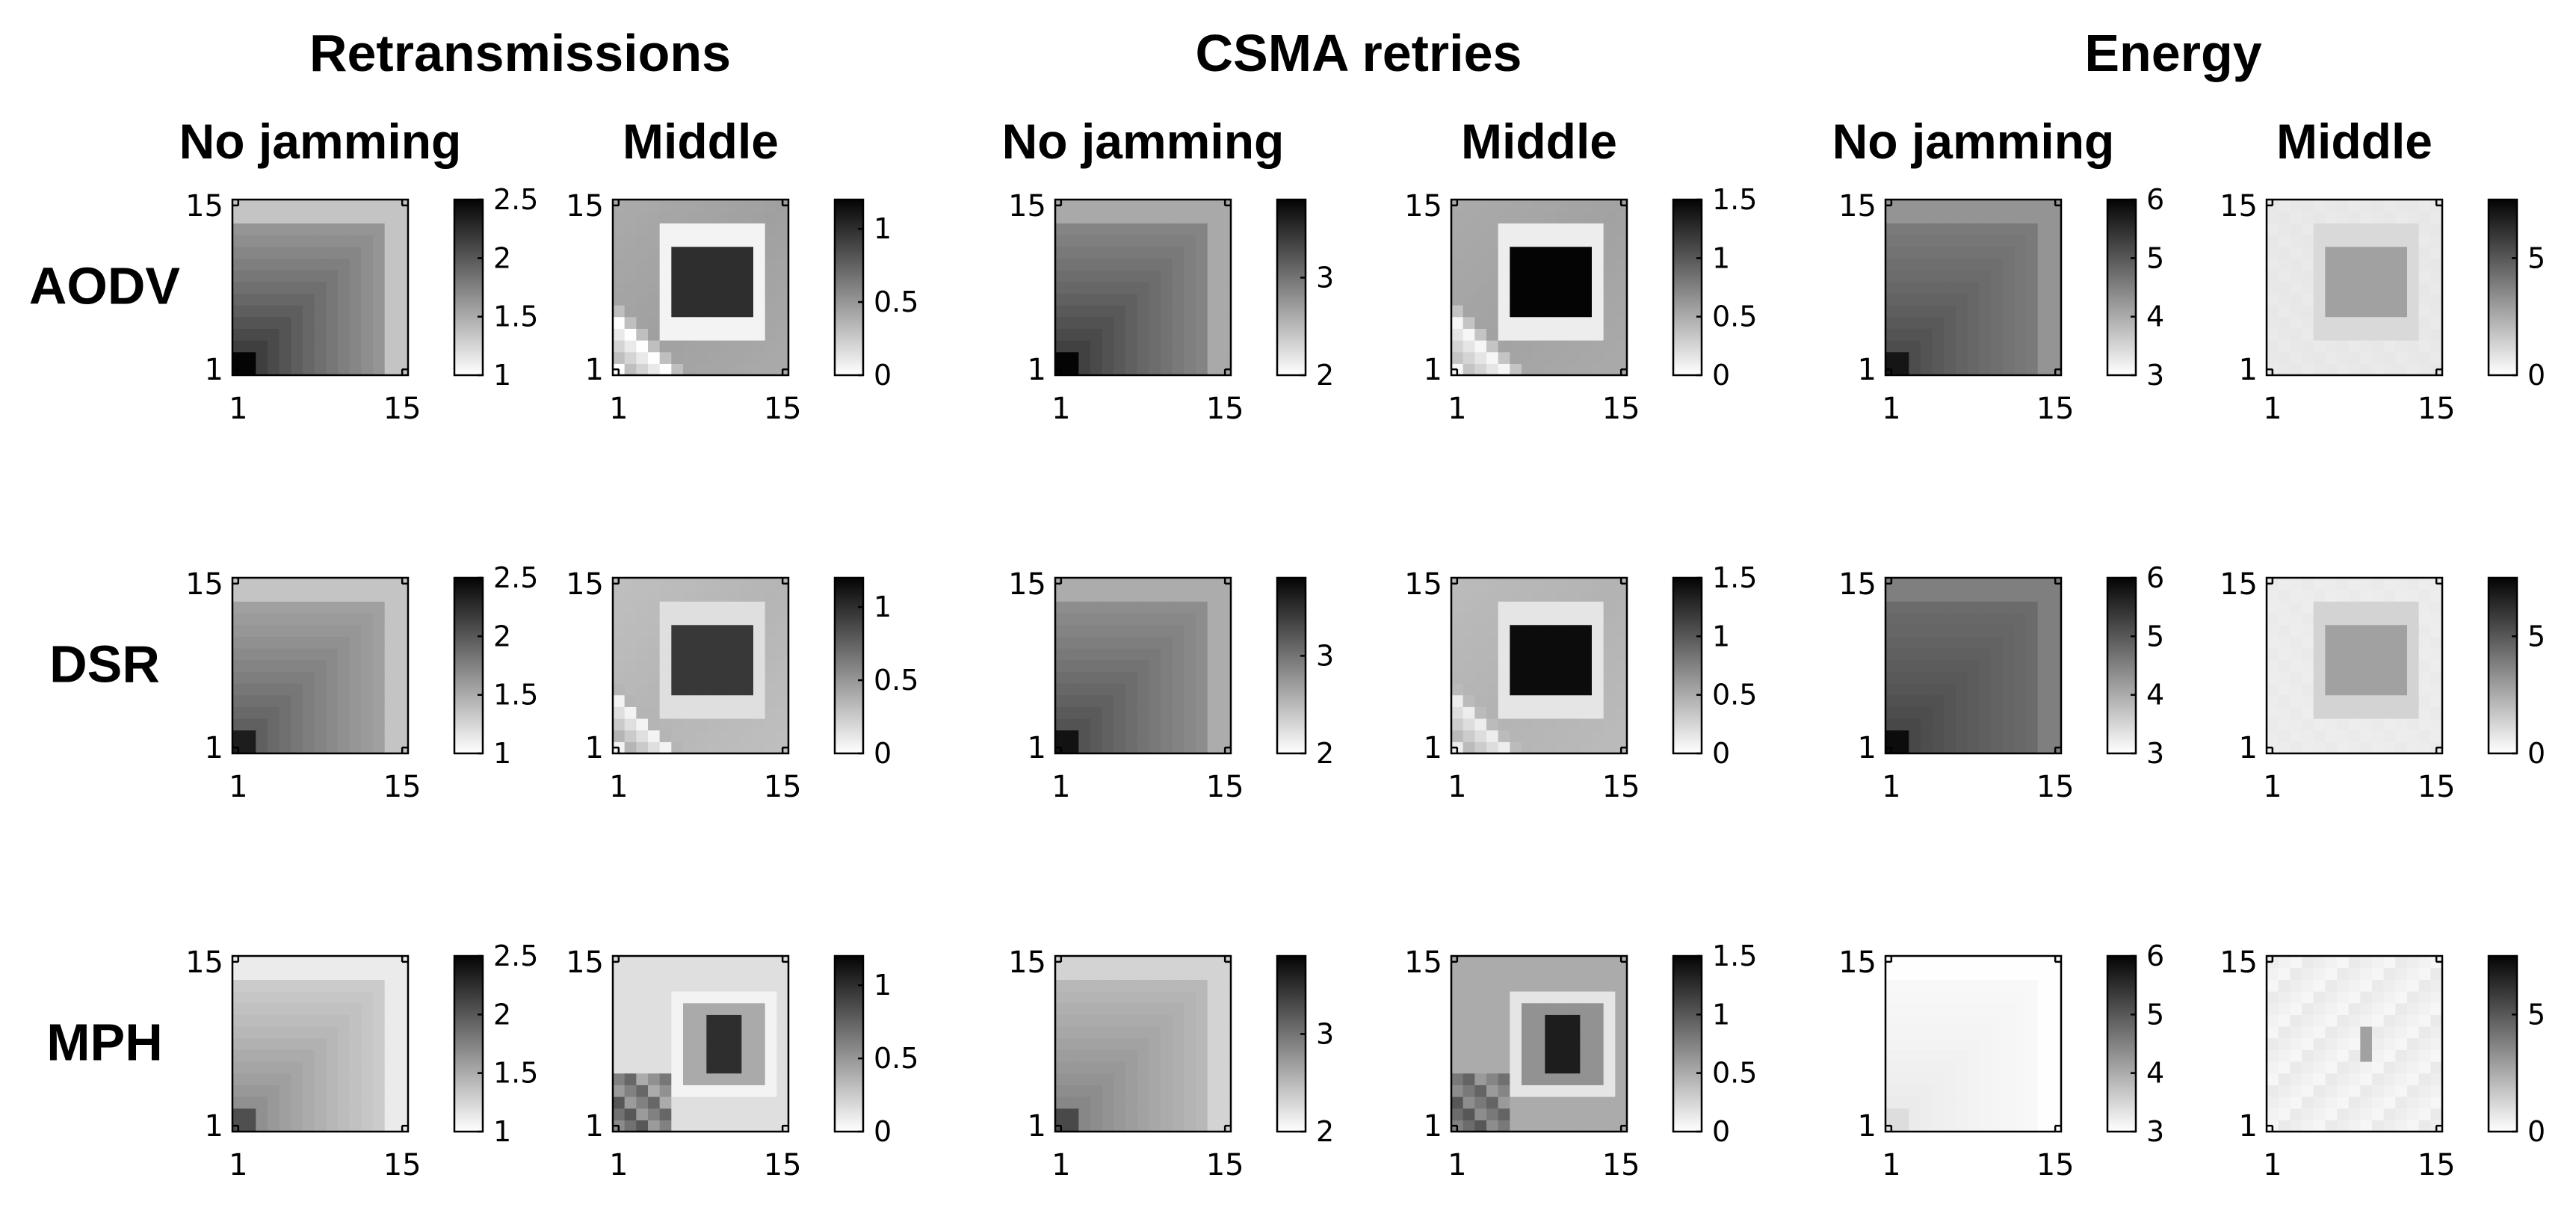 Image resolution: width=2576 pixels, height=1231 pixels. Describe the element at coordinates (883, 606) in the screenshot. I see `colorbar-tick-label: 1` at that location.